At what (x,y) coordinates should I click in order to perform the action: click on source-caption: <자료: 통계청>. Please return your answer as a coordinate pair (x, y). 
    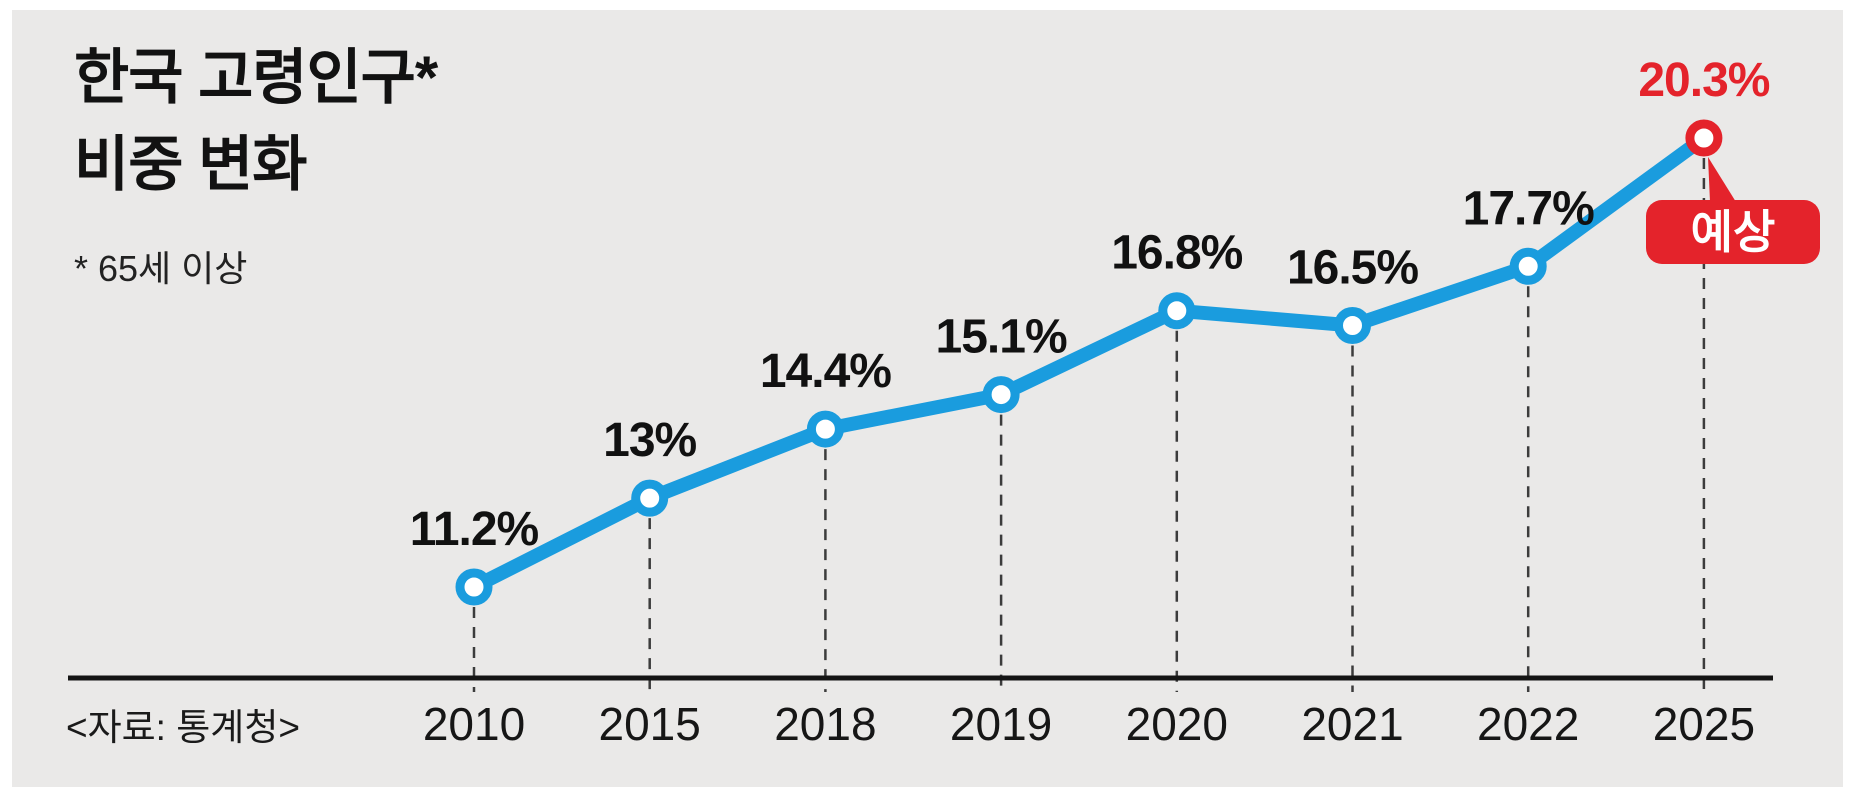
    Looking at the image, I should click on (183, 727).